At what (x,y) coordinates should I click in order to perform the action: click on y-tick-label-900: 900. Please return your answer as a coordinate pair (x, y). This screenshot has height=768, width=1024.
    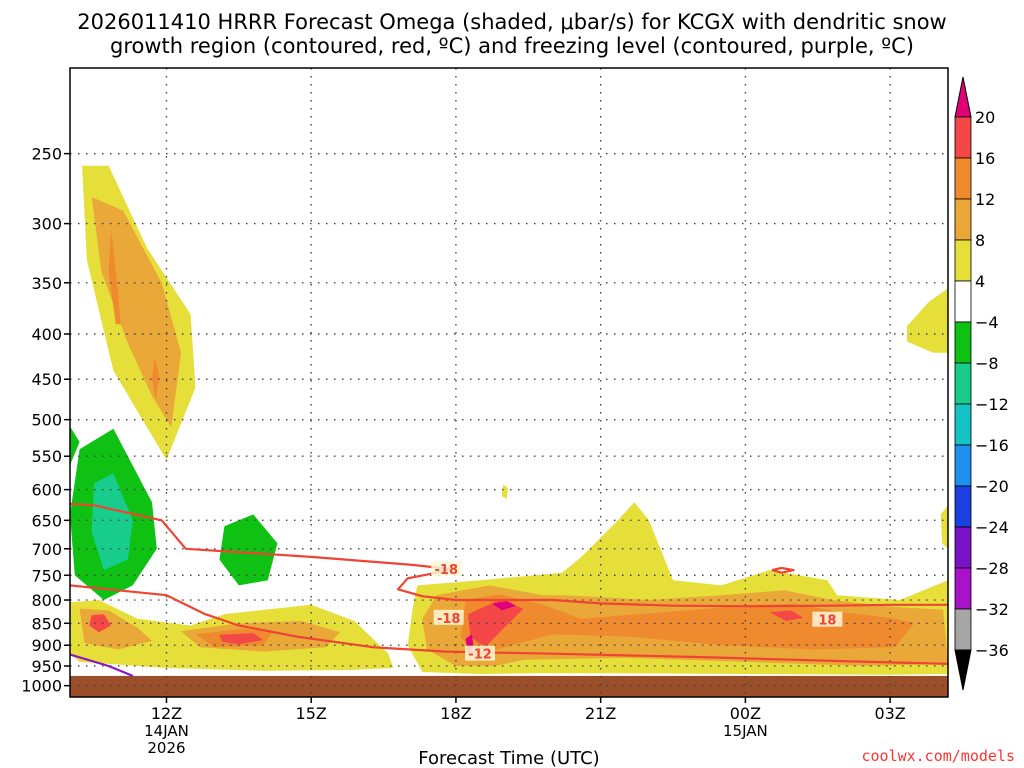
    Looking at the image, I should click on (46, 645).